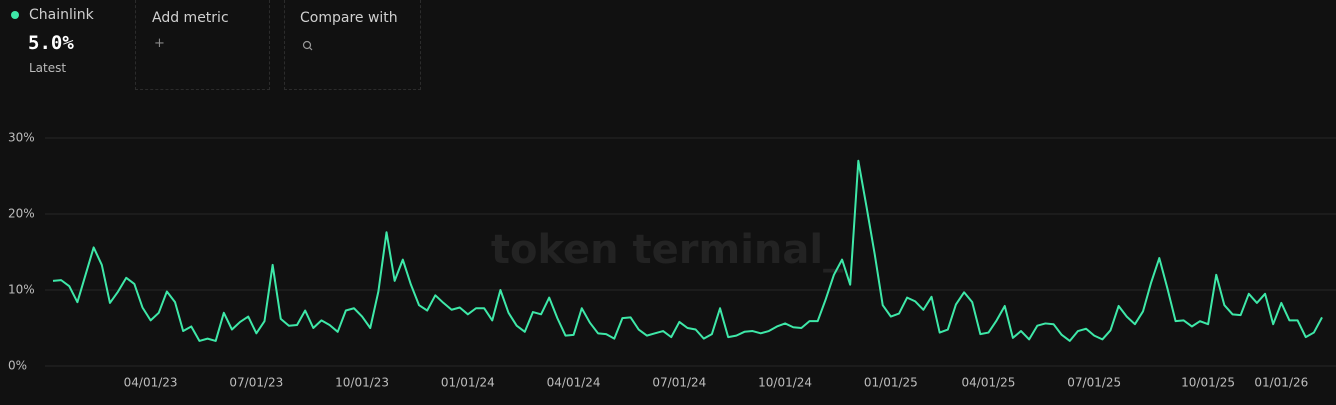  I want to click on compare-box: Compare with, so click(352, 45).